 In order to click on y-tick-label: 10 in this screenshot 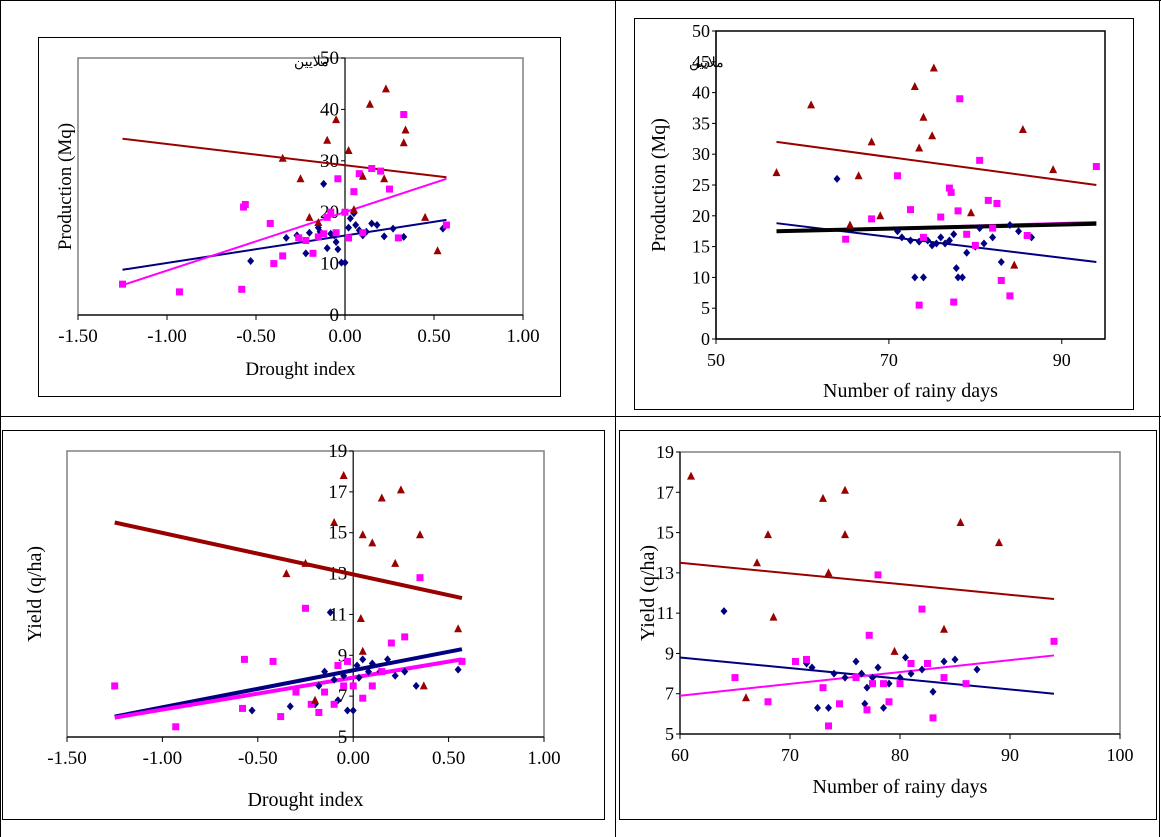, I will do `click(701, 277)`.